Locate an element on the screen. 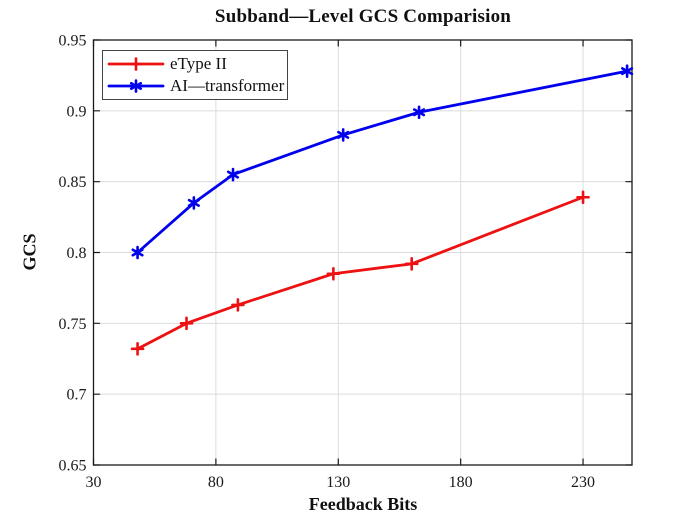 The width and height of the screenshot is (700, 525). x-tick-label: 130 is located at coordinates (338, 482).